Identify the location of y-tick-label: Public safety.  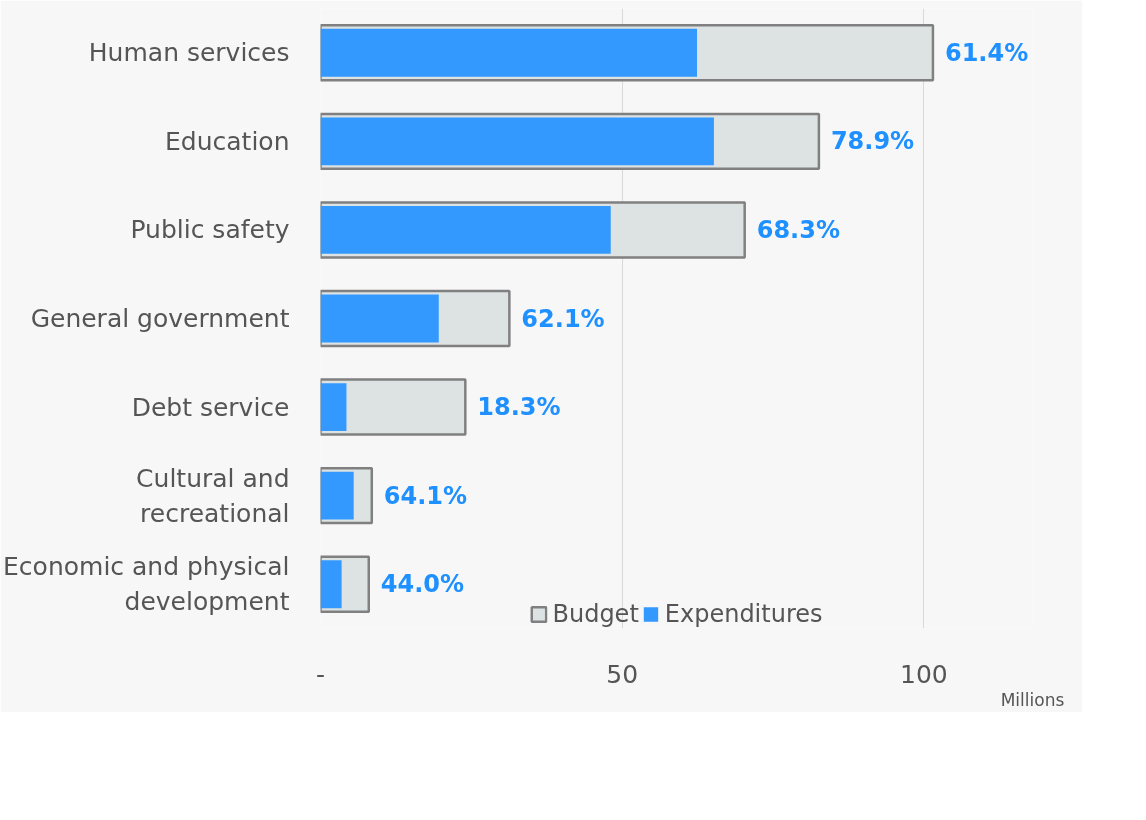
(210, 230).